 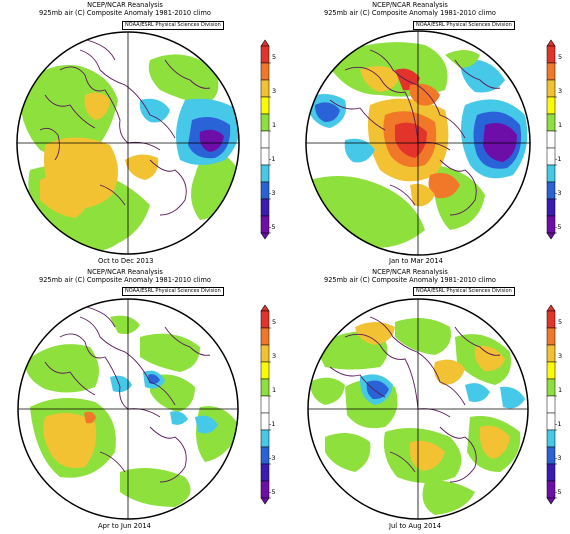 What do you see at coordinates (415, 132) in the screenshot?
I see `coastlines` at bounding box center [415, 132].